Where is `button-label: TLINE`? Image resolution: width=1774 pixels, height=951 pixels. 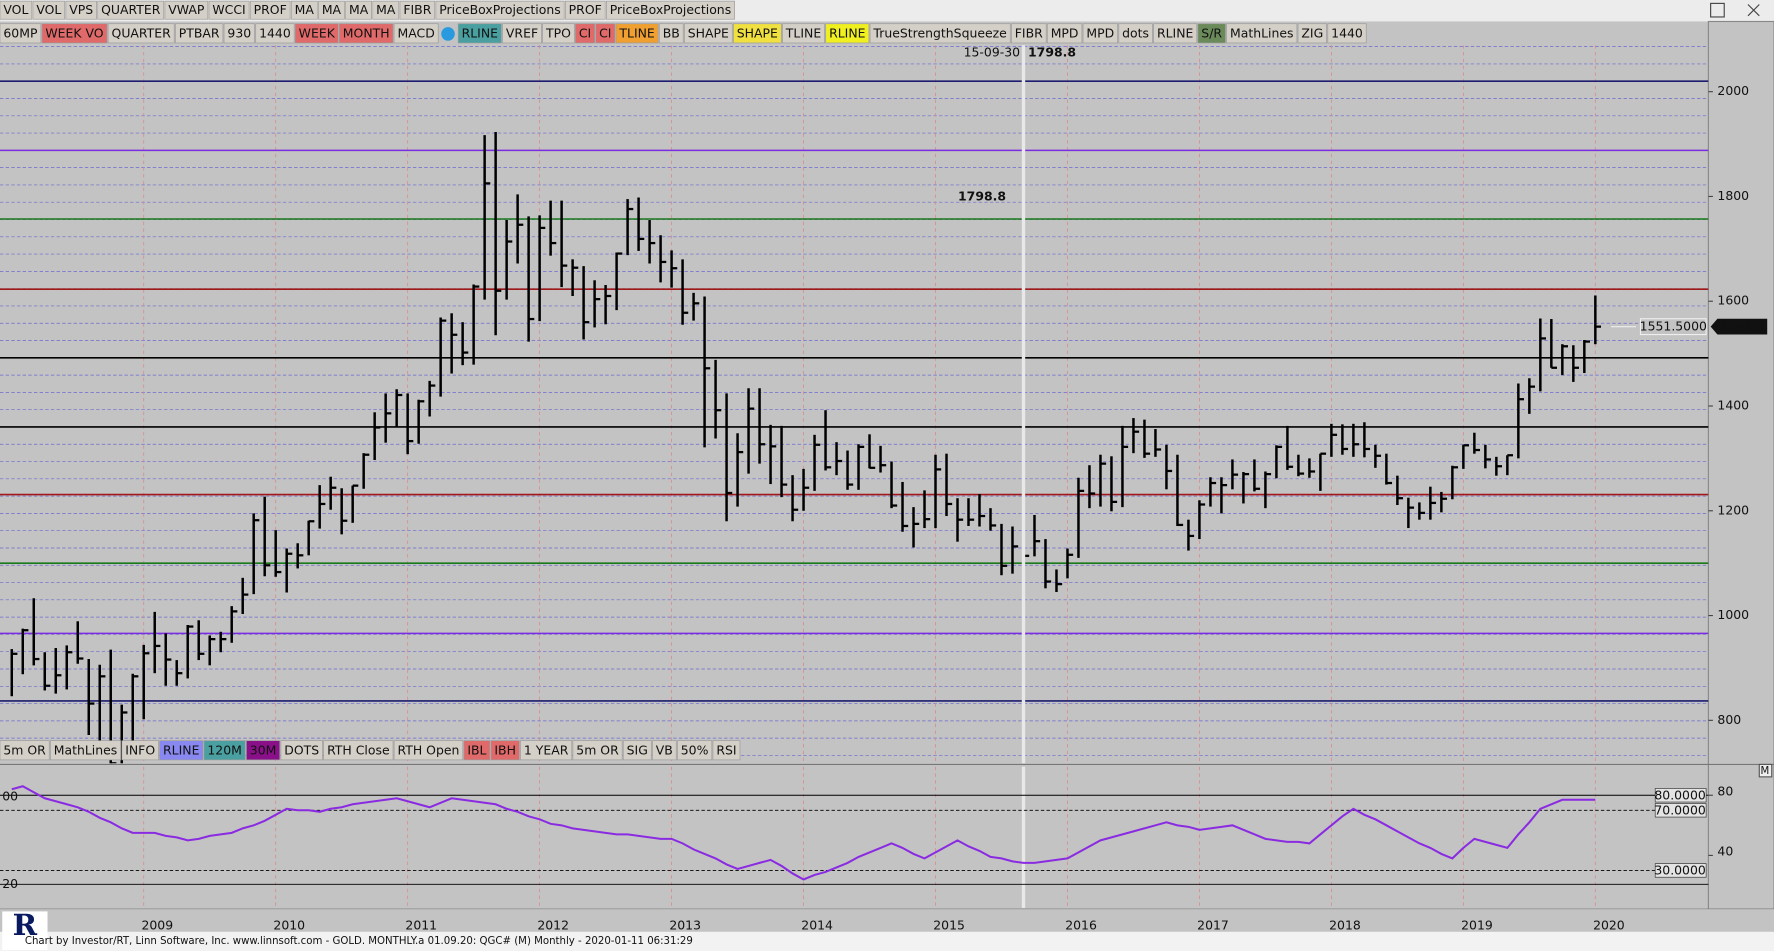 button-label: TLINE is located at coordinates (636, 32).